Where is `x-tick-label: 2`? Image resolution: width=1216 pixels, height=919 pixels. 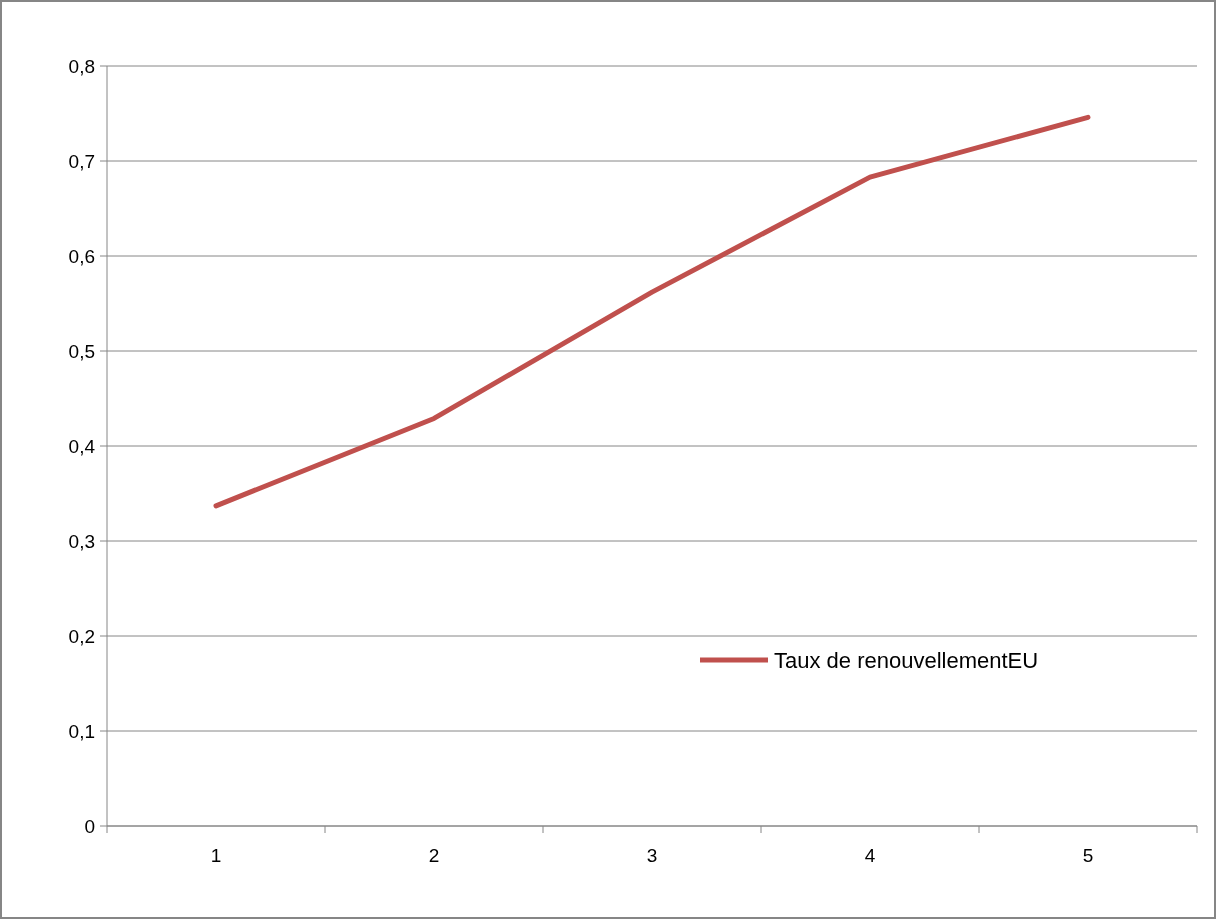 x-tick-label: 2 is located at coordinates (434, 855).